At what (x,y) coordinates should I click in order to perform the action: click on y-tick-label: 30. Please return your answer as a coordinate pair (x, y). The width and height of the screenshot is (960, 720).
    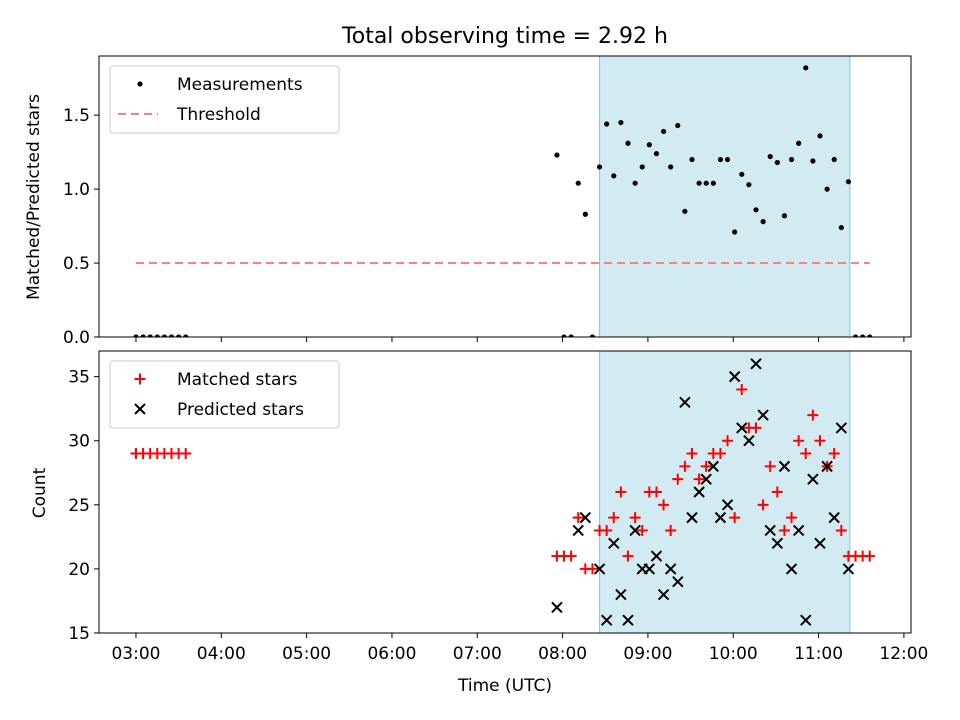
    Looking at the image, I should click on (79, 442).